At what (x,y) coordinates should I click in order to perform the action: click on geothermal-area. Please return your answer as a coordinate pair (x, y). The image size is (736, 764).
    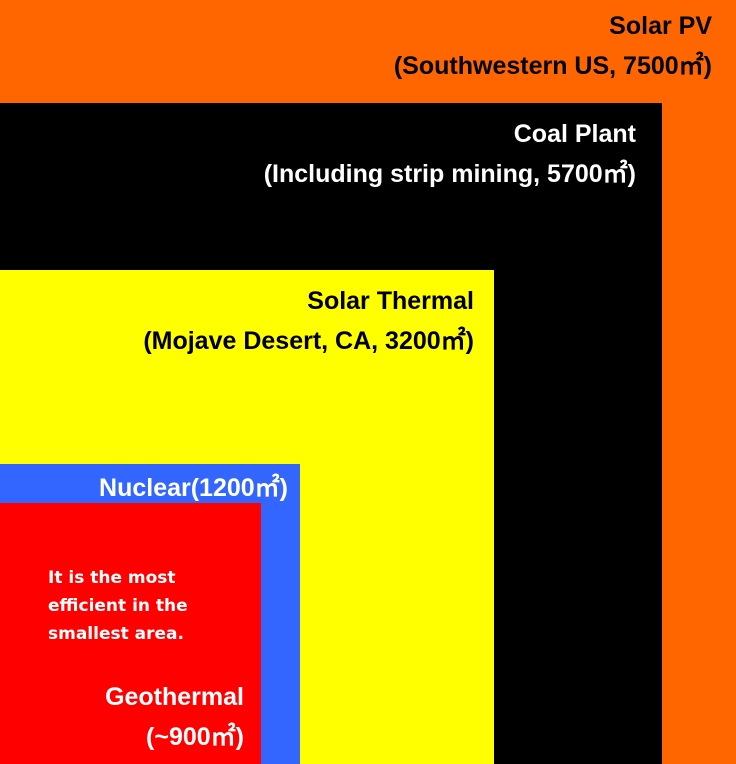
    Looking at the image, I should click on (130, 633).